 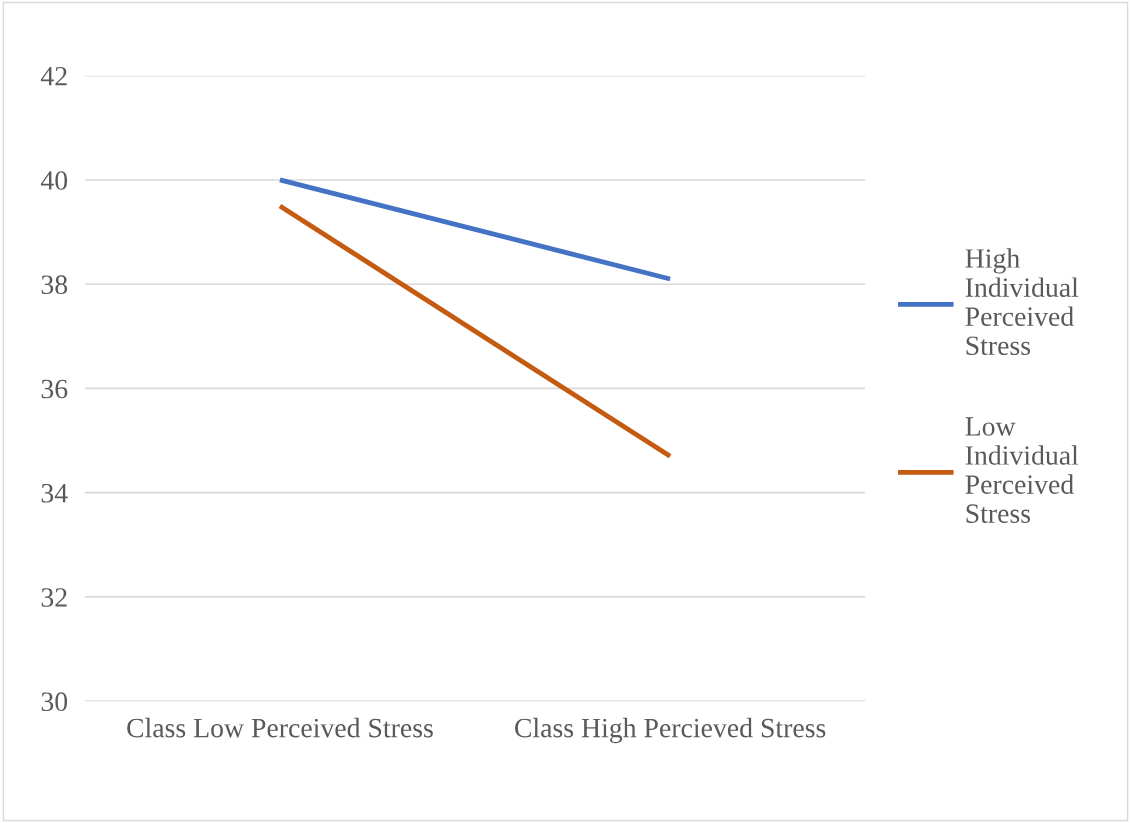 What do you see at coordinates (54, 597) in the screenshot?
I see `y-tick-label: 32` at bounding box center [54, 597].